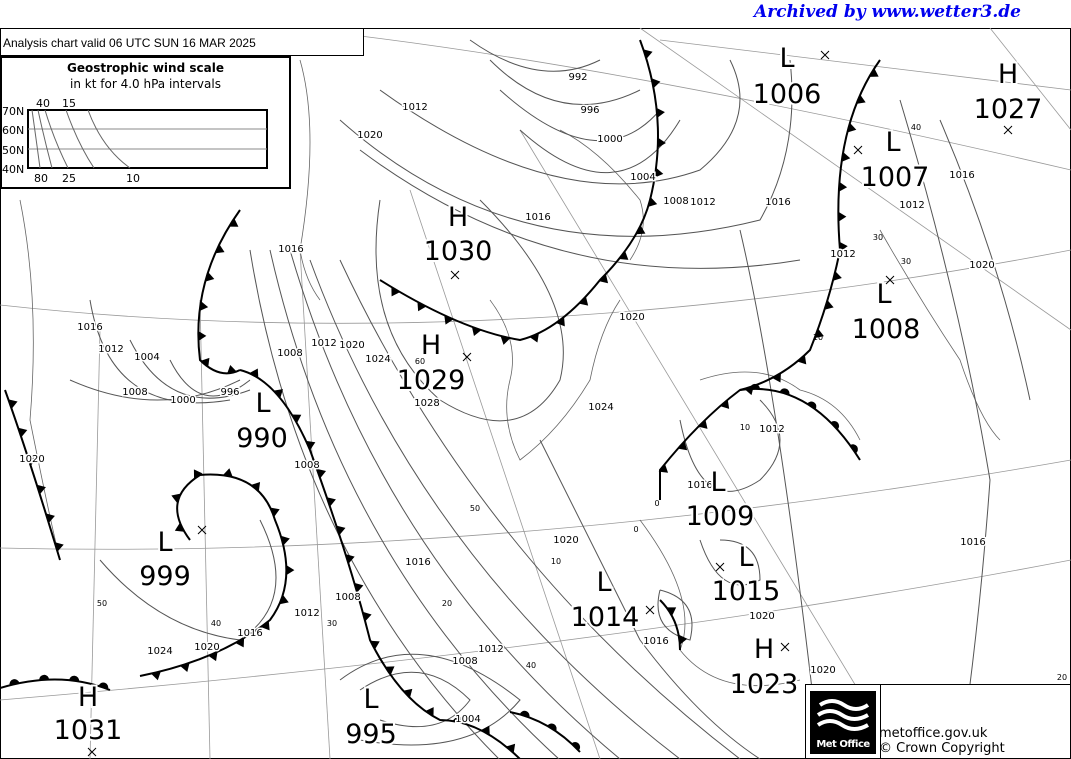  I want to click on latitude-label: 30, so click(906, 261).